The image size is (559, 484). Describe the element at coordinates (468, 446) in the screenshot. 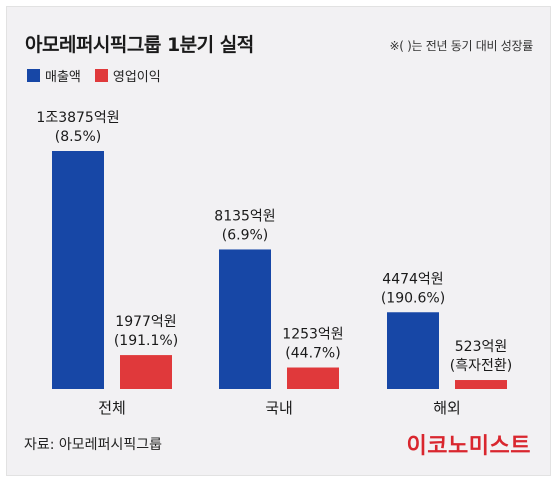

I see `brand-logo: 이코노미스트` at that location.